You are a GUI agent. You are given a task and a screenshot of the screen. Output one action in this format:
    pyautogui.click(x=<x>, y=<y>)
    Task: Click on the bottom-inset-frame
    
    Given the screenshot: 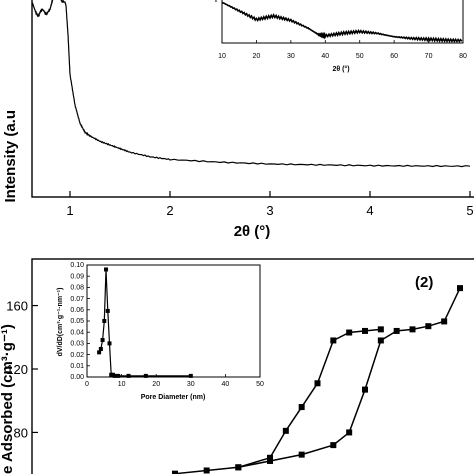 What is the action you would take?
    pyautogui.click(x=173, y=321)
    